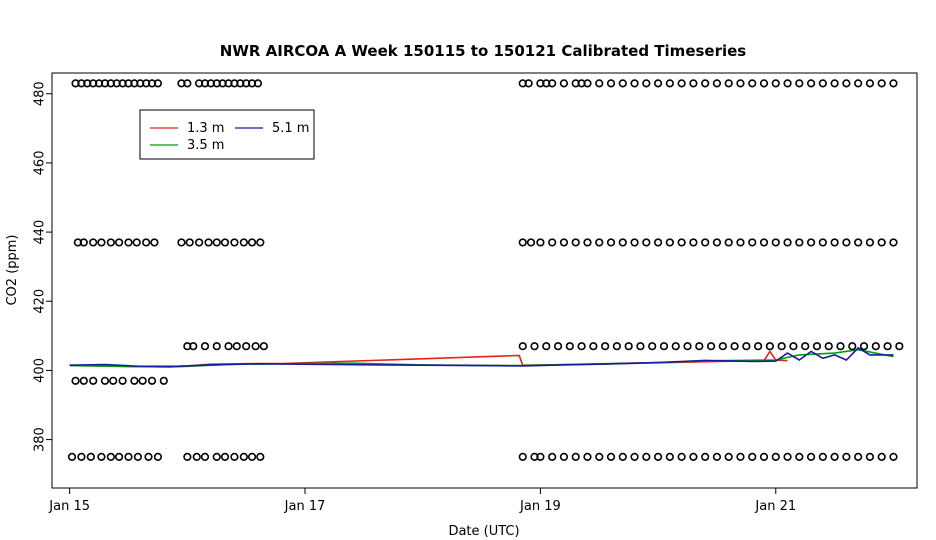 The width and height of the screenshot is (936, 540). What do you see at coordinates (422, 501) in the screenshot?
I see `x-axis: Jan 15 Jan 17 Jan 19 Jan 21` at bounding box center [422, 501].